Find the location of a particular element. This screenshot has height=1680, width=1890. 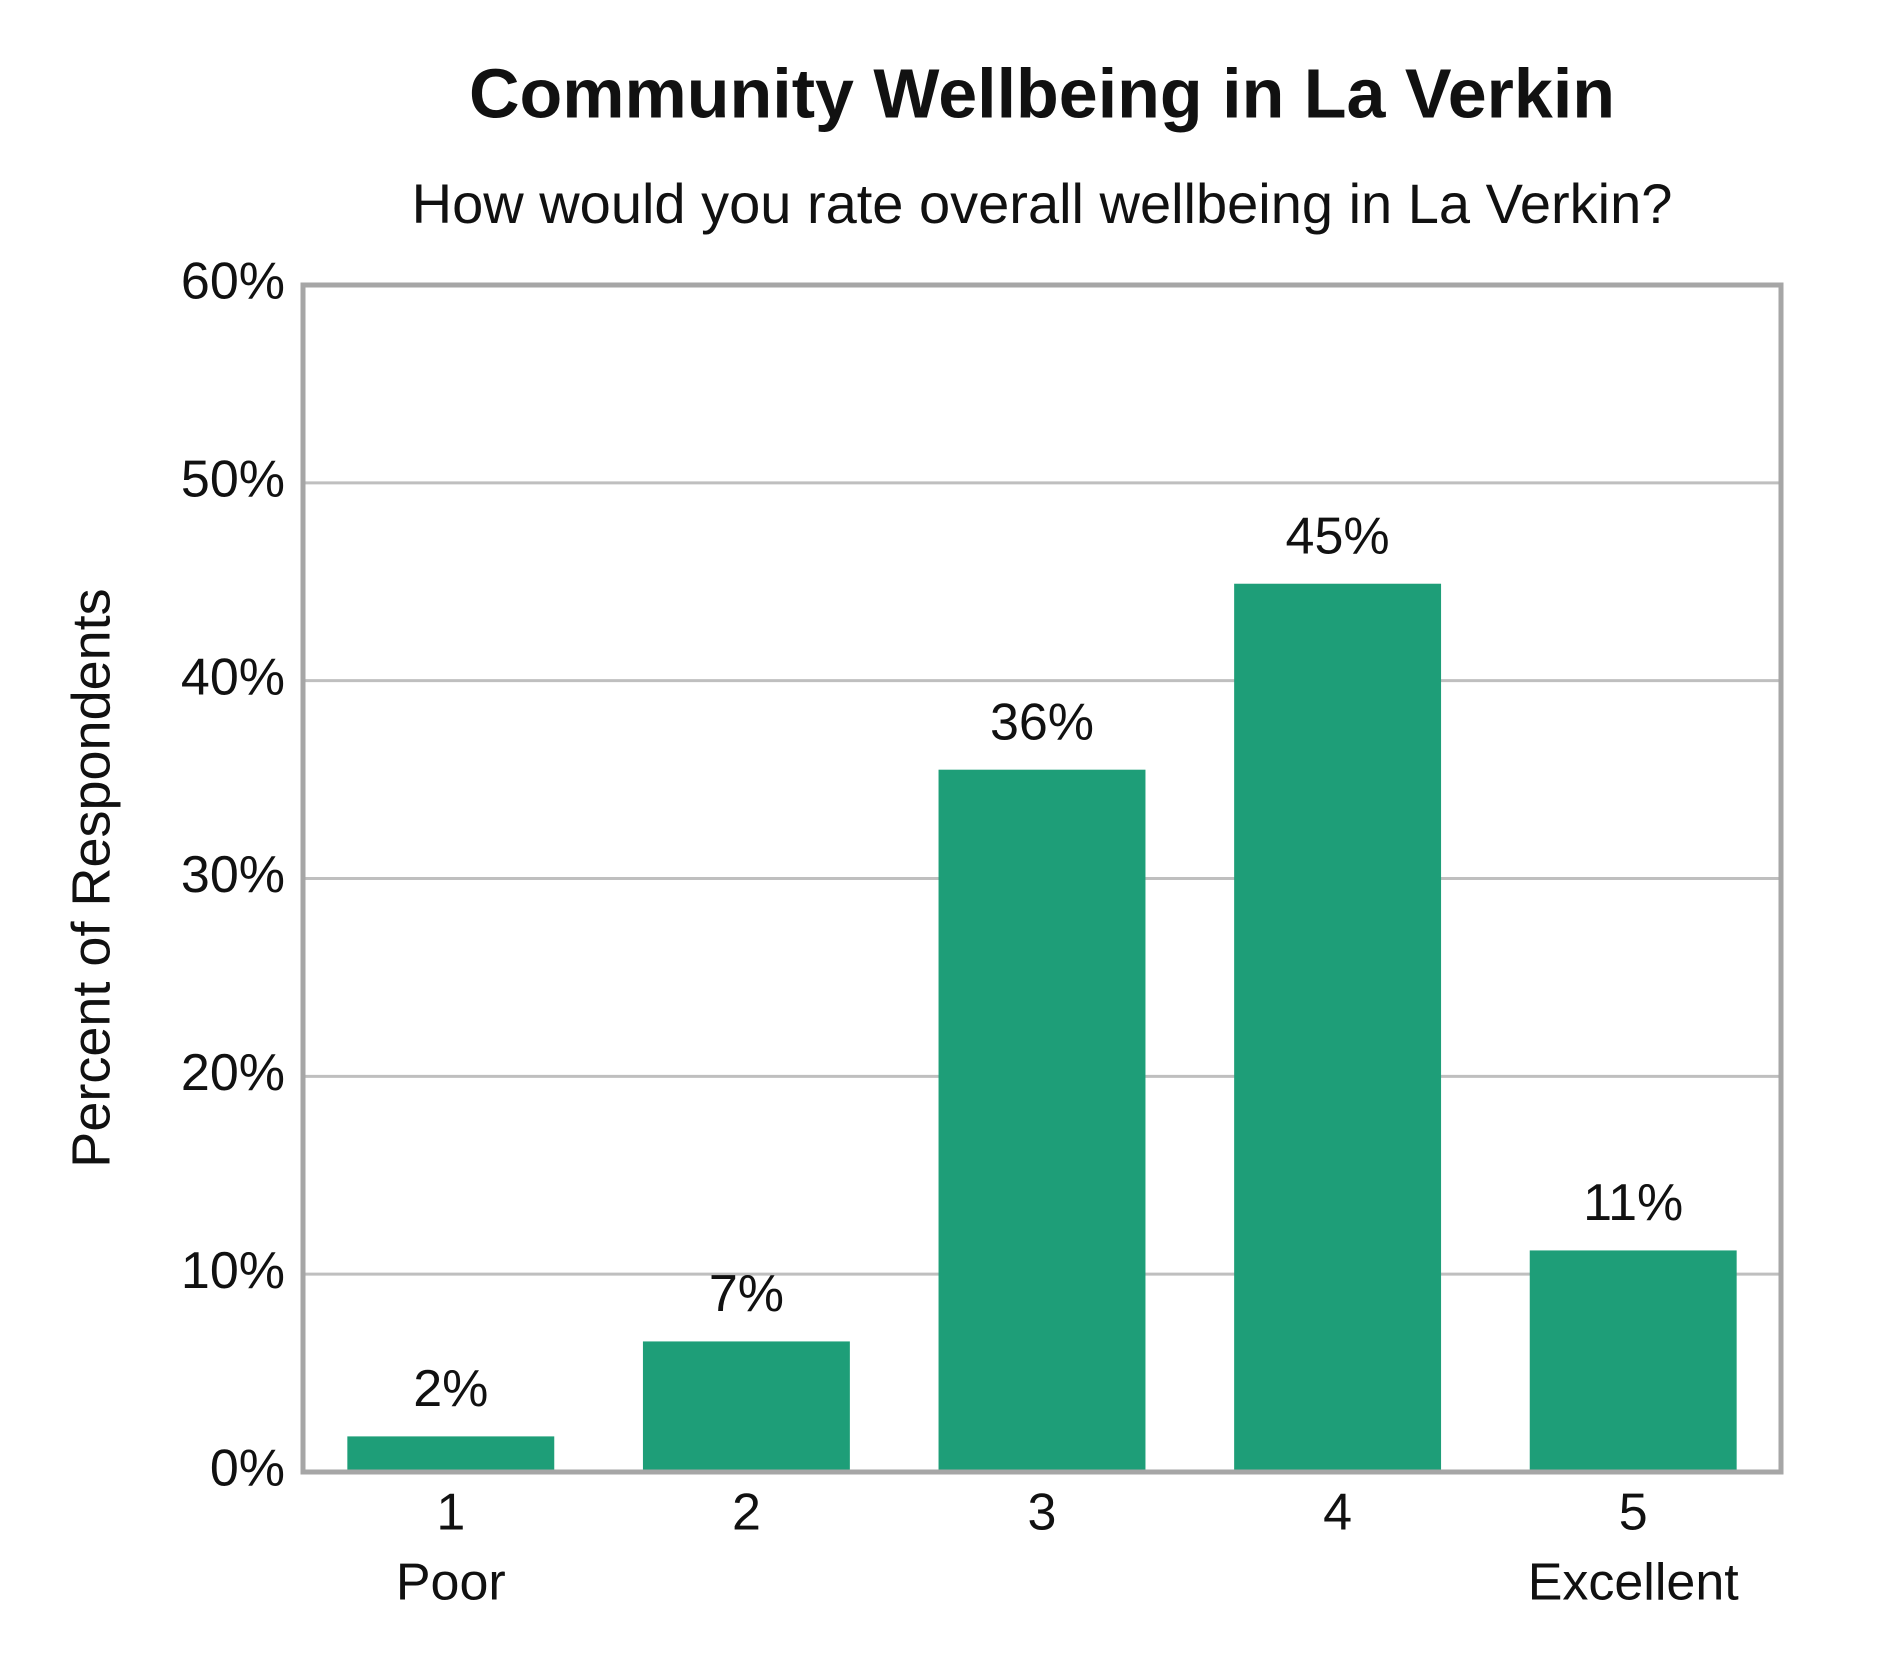

y-tick-label: 30% is located at coordinates (233, 875).